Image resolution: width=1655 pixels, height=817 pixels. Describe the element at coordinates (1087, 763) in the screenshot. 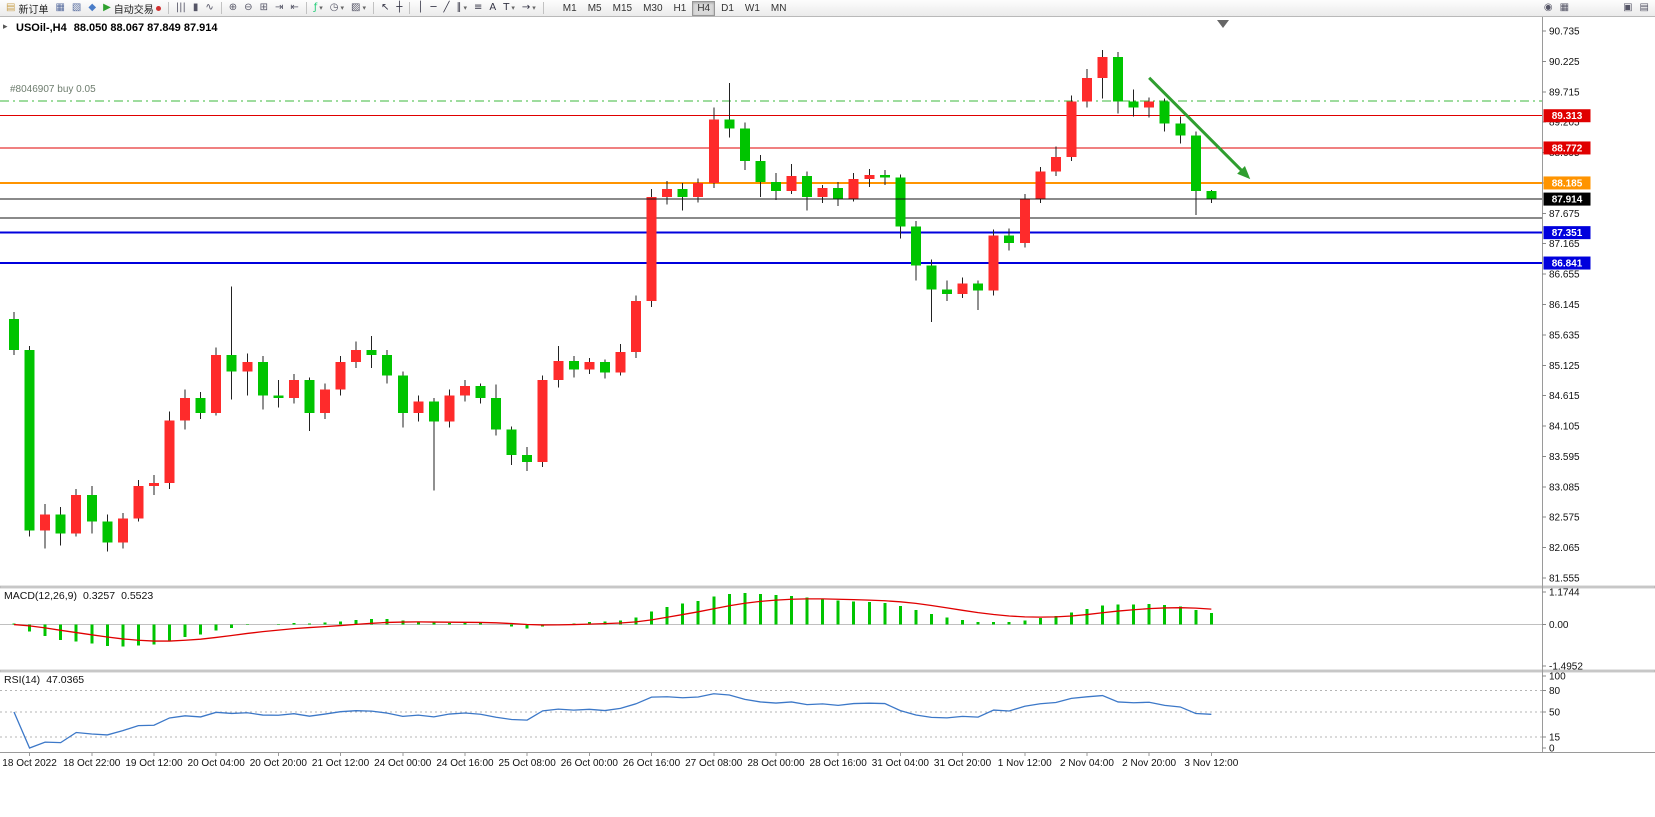

I see `time-axis-label: 2 Nov 04:00` at that location.